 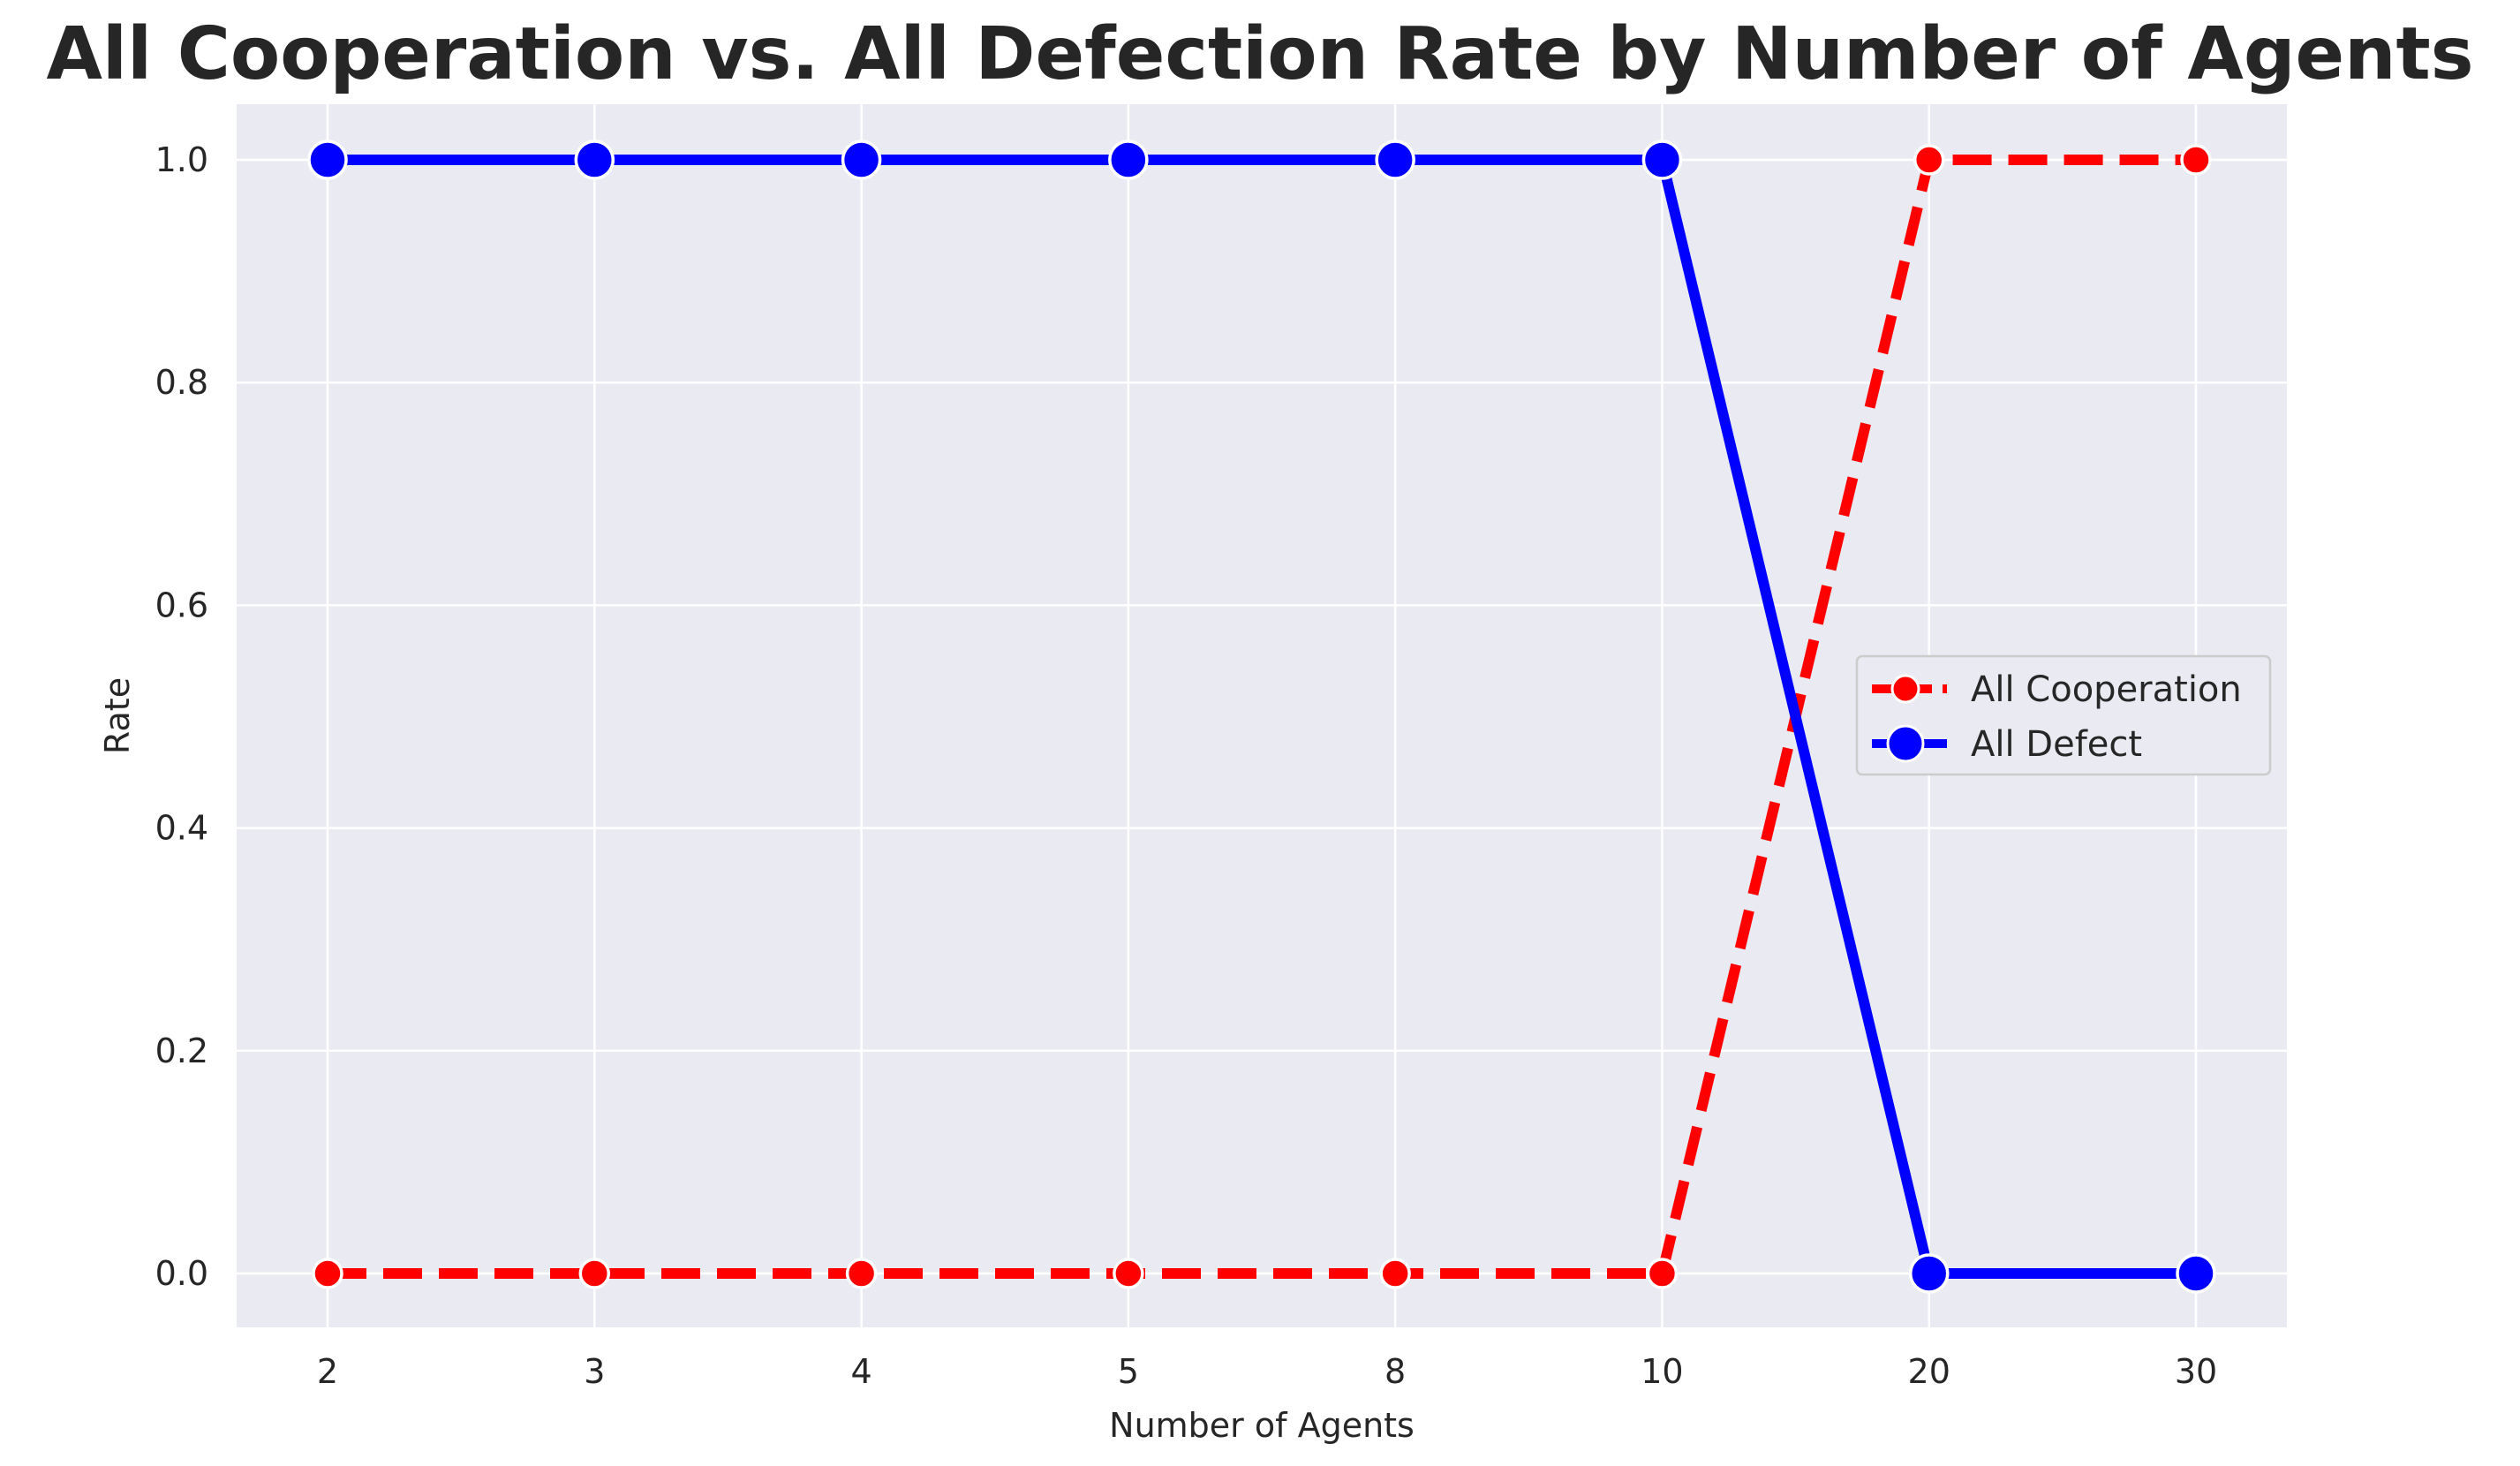 I want to click on y-tick-label: 0.0, so click(x=181, y=1273).